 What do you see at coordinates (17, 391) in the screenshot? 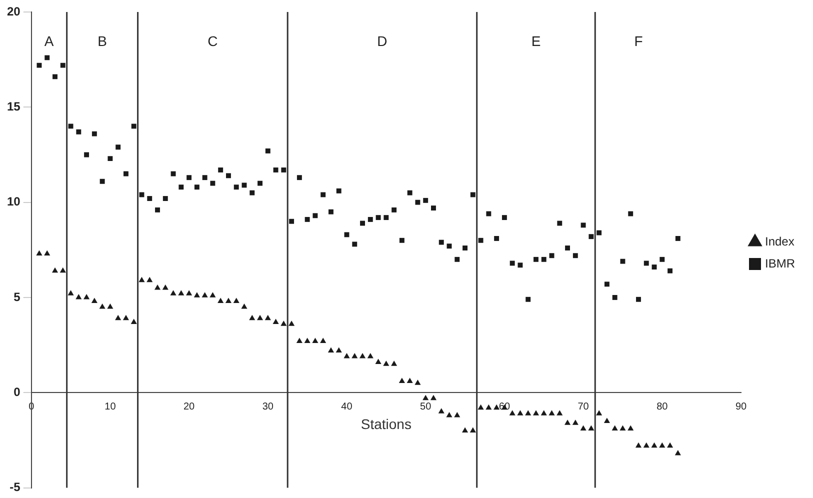
I see `y-tick-label: 0` at bounding box center [17, 391].